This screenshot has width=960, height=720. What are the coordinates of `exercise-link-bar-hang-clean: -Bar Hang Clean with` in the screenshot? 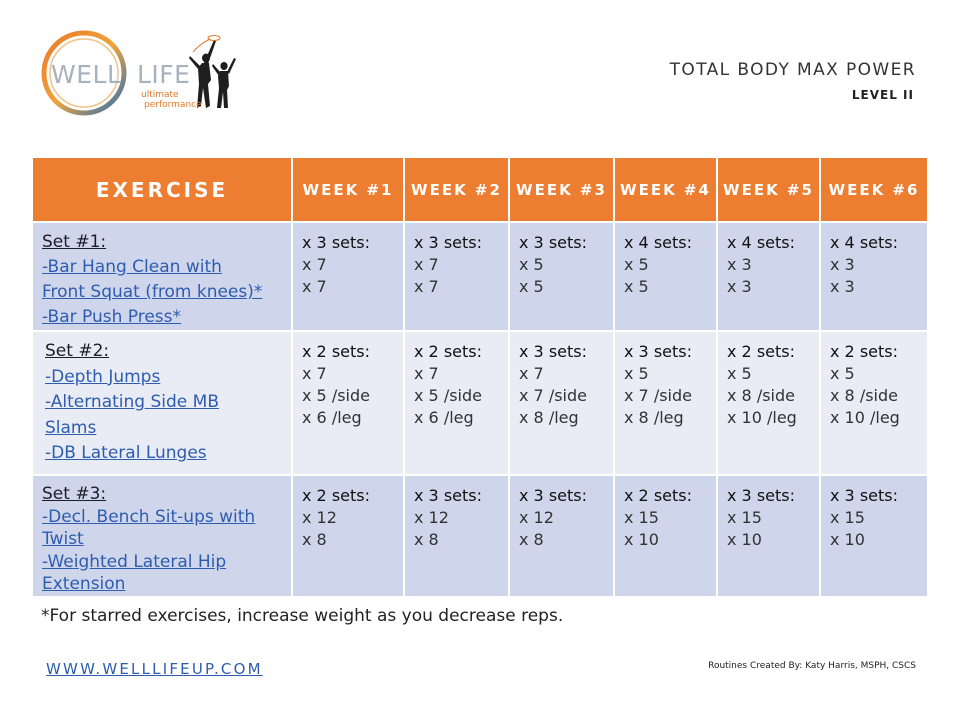 It's located at (132, 267).